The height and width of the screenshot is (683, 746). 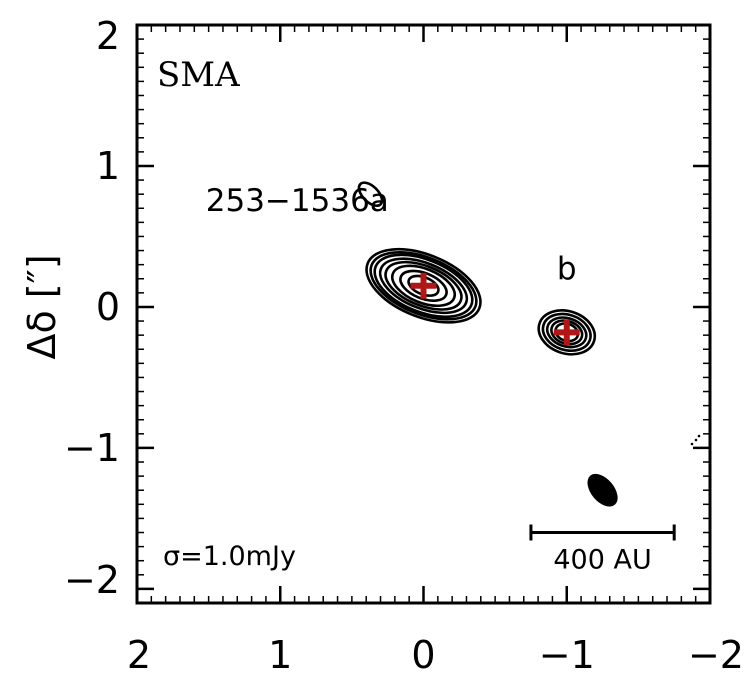 I want to click on x-tick-label: 1, so click(x=280, y=655).